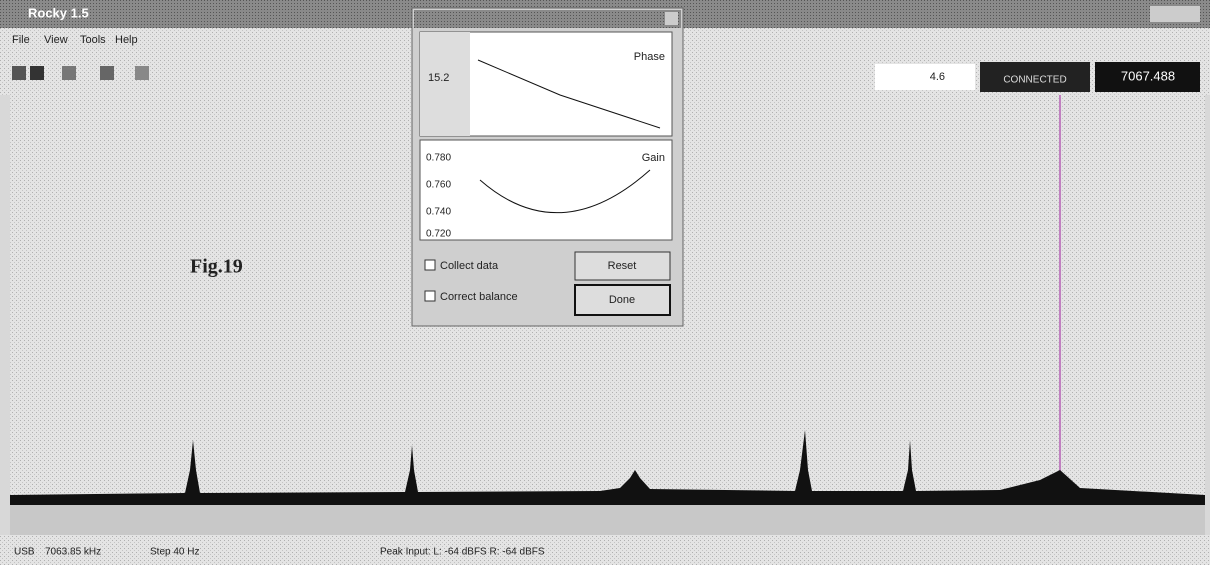 The image size is (1210, 565). What do you see at coordinates (653, 158) in the screenshot?
I see `gain-label: Gain` at bounding box center [653, 158].